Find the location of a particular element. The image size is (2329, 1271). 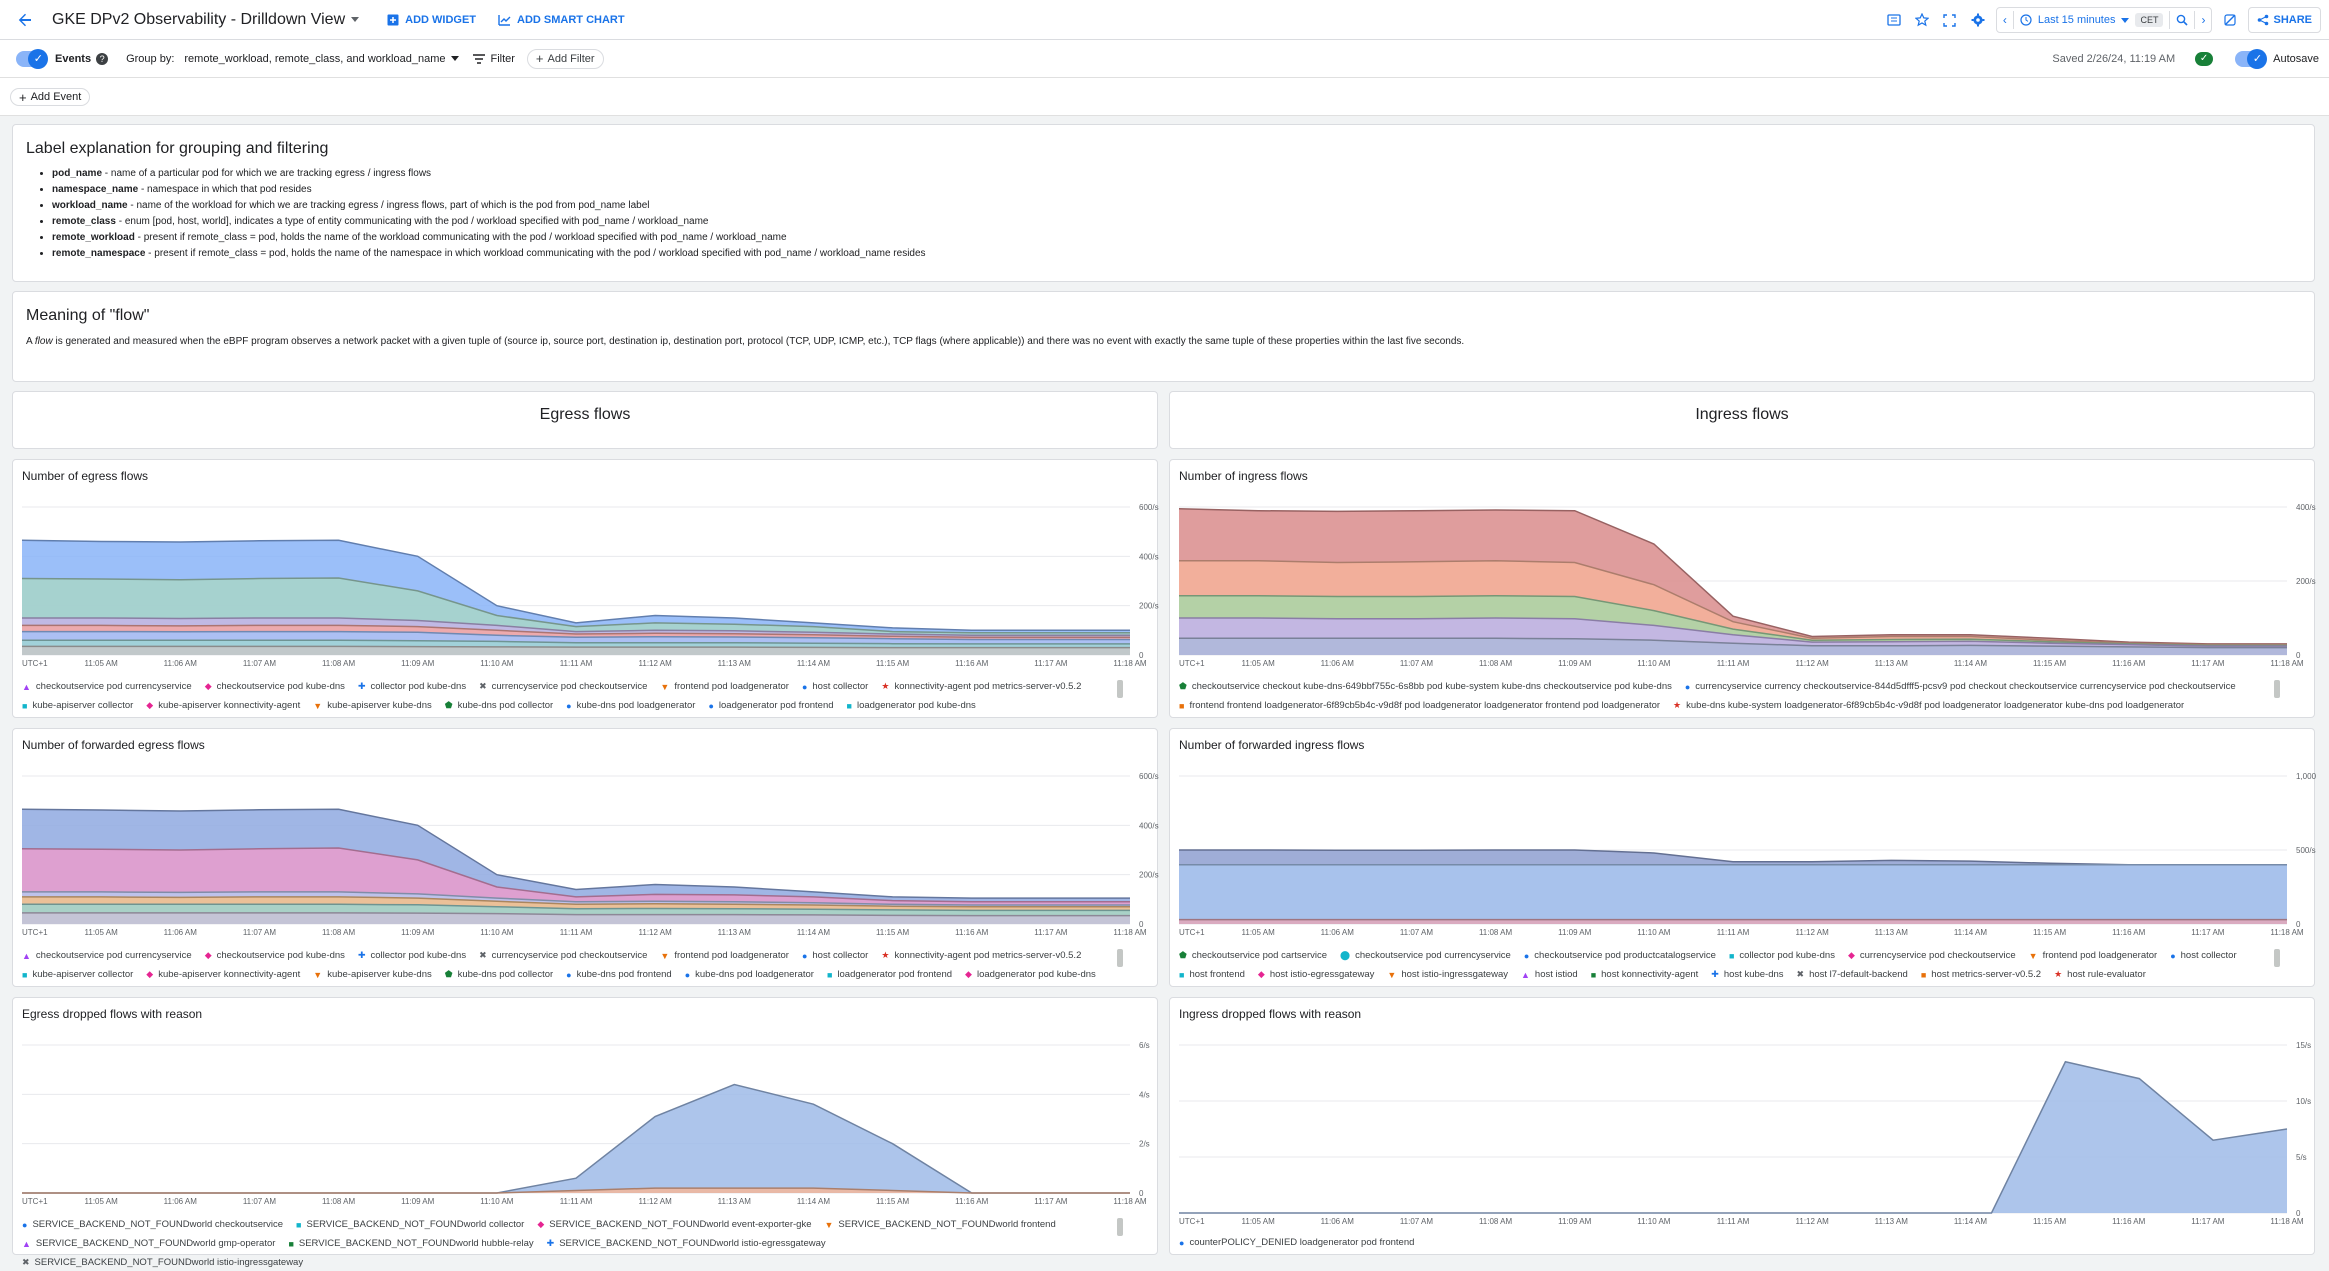

chevron-left-icon: ‹ is located at coordinates (2004, 20).